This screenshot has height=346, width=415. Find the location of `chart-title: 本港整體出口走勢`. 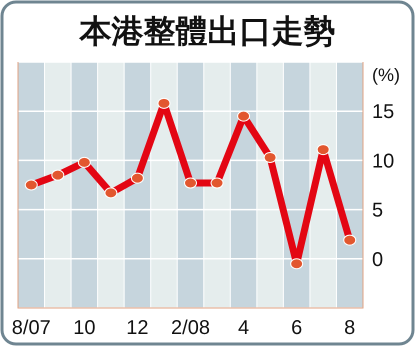

chart-title: 本港整體出口走勢 is located at coordinates (207, 31).